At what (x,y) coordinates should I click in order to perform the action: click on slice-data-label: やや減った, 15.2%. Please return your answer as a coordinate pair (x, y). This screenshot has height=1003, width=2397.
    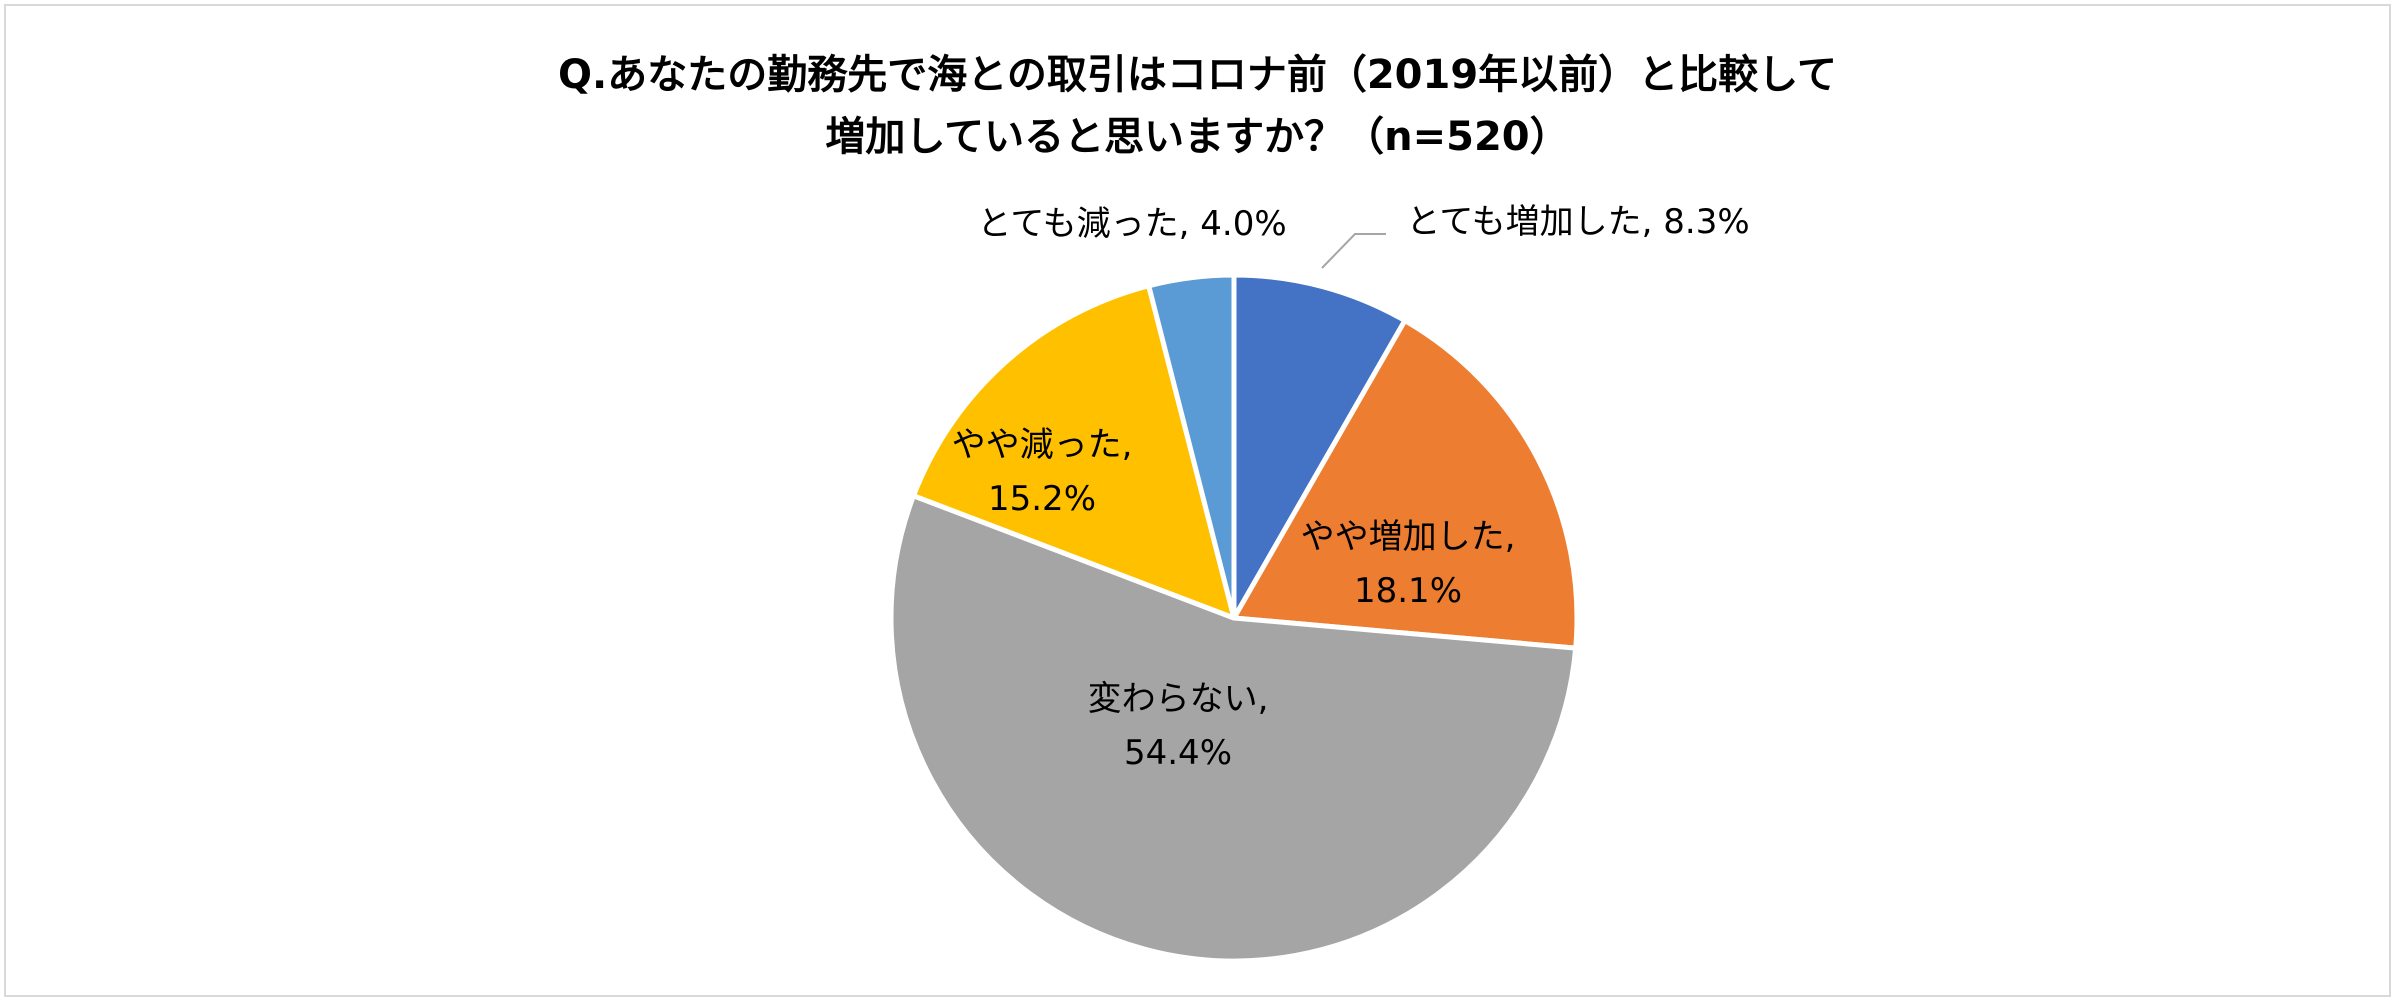
    Looking at the image, I should click on (1042, 472).